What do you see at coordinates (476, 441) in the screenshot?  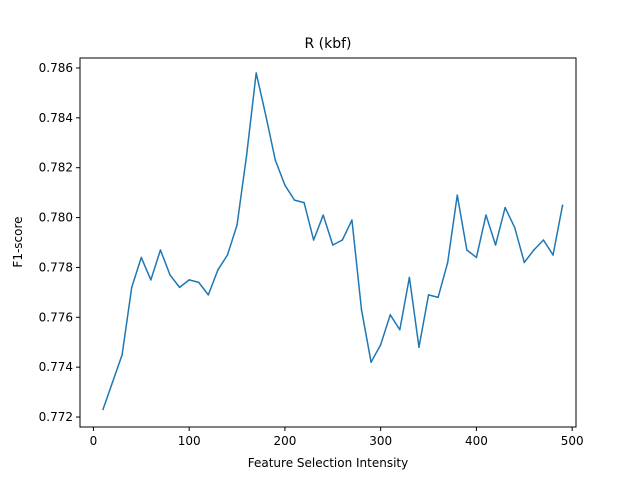 I see `x-tick-label: 400` at bounding box center [476, 441].